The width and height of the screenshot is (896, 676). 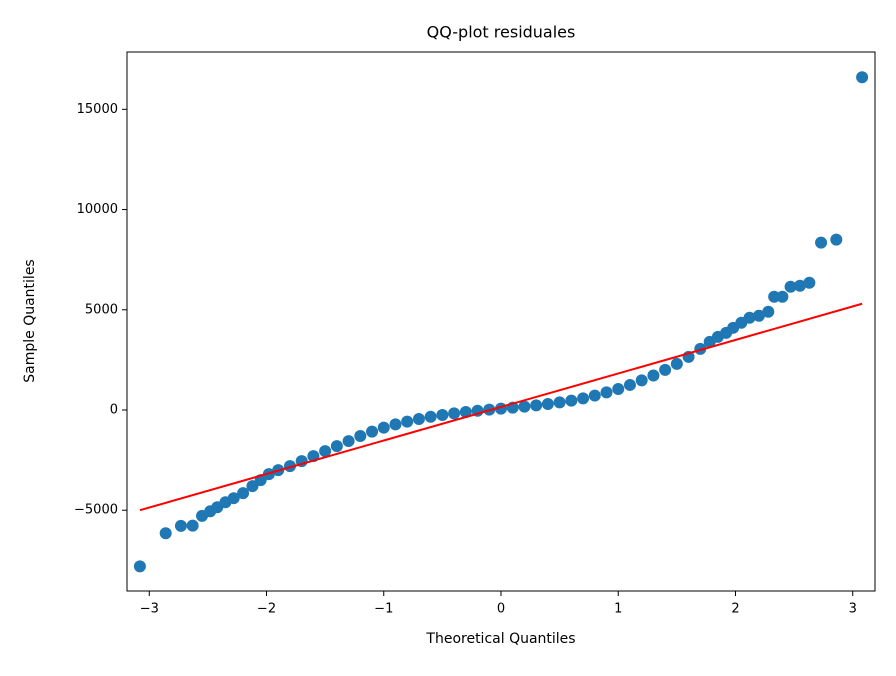 I want to click on x-tick-label: −1, so click(x=383, y=609).